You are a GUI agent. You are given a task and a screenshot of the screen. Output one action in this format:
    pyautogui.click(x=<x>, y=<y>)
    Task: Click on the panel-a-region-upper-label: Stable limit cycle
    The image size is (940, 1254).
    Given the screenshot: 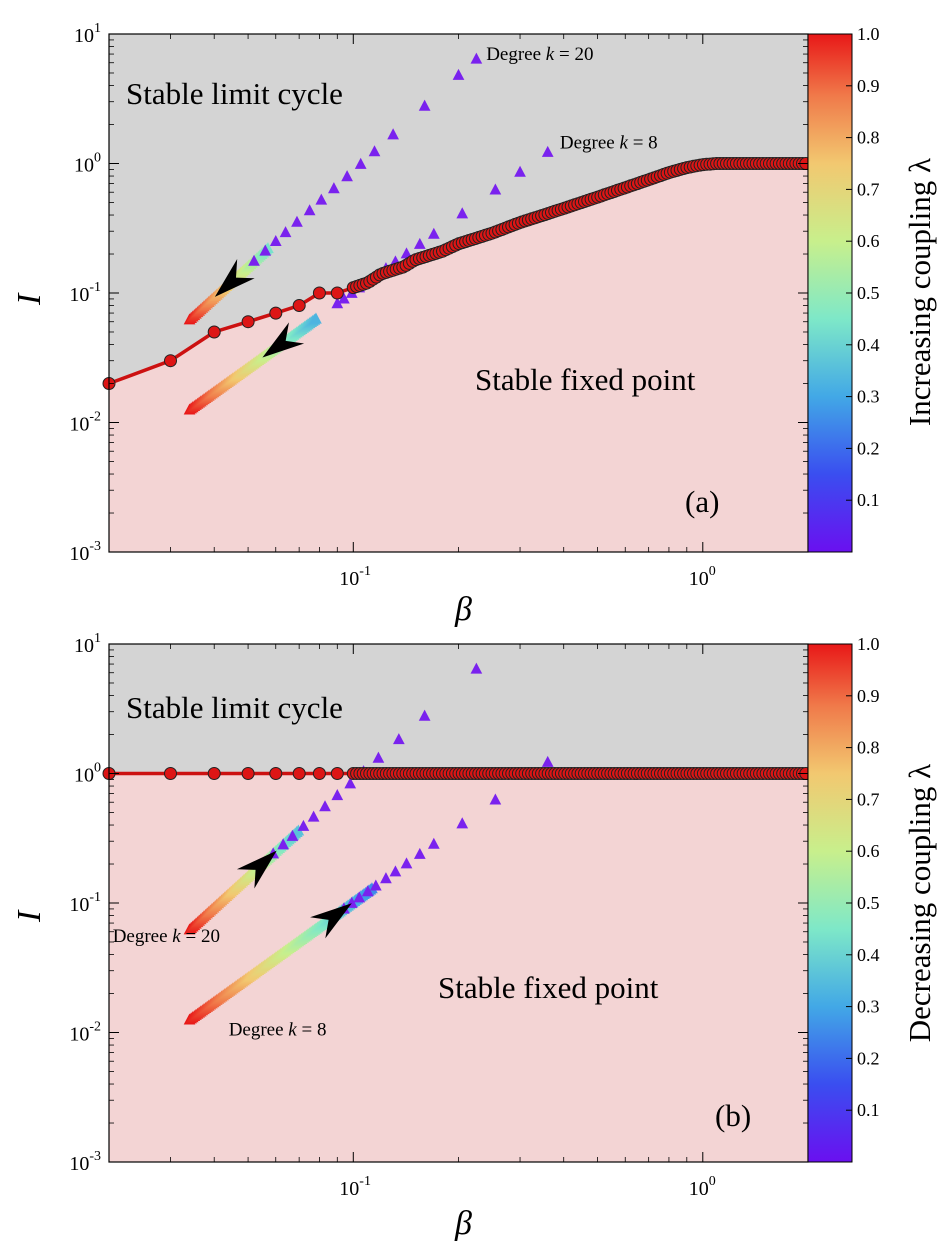 What is the action you would take?
    pyautogui.click(x=234, y=93)
    